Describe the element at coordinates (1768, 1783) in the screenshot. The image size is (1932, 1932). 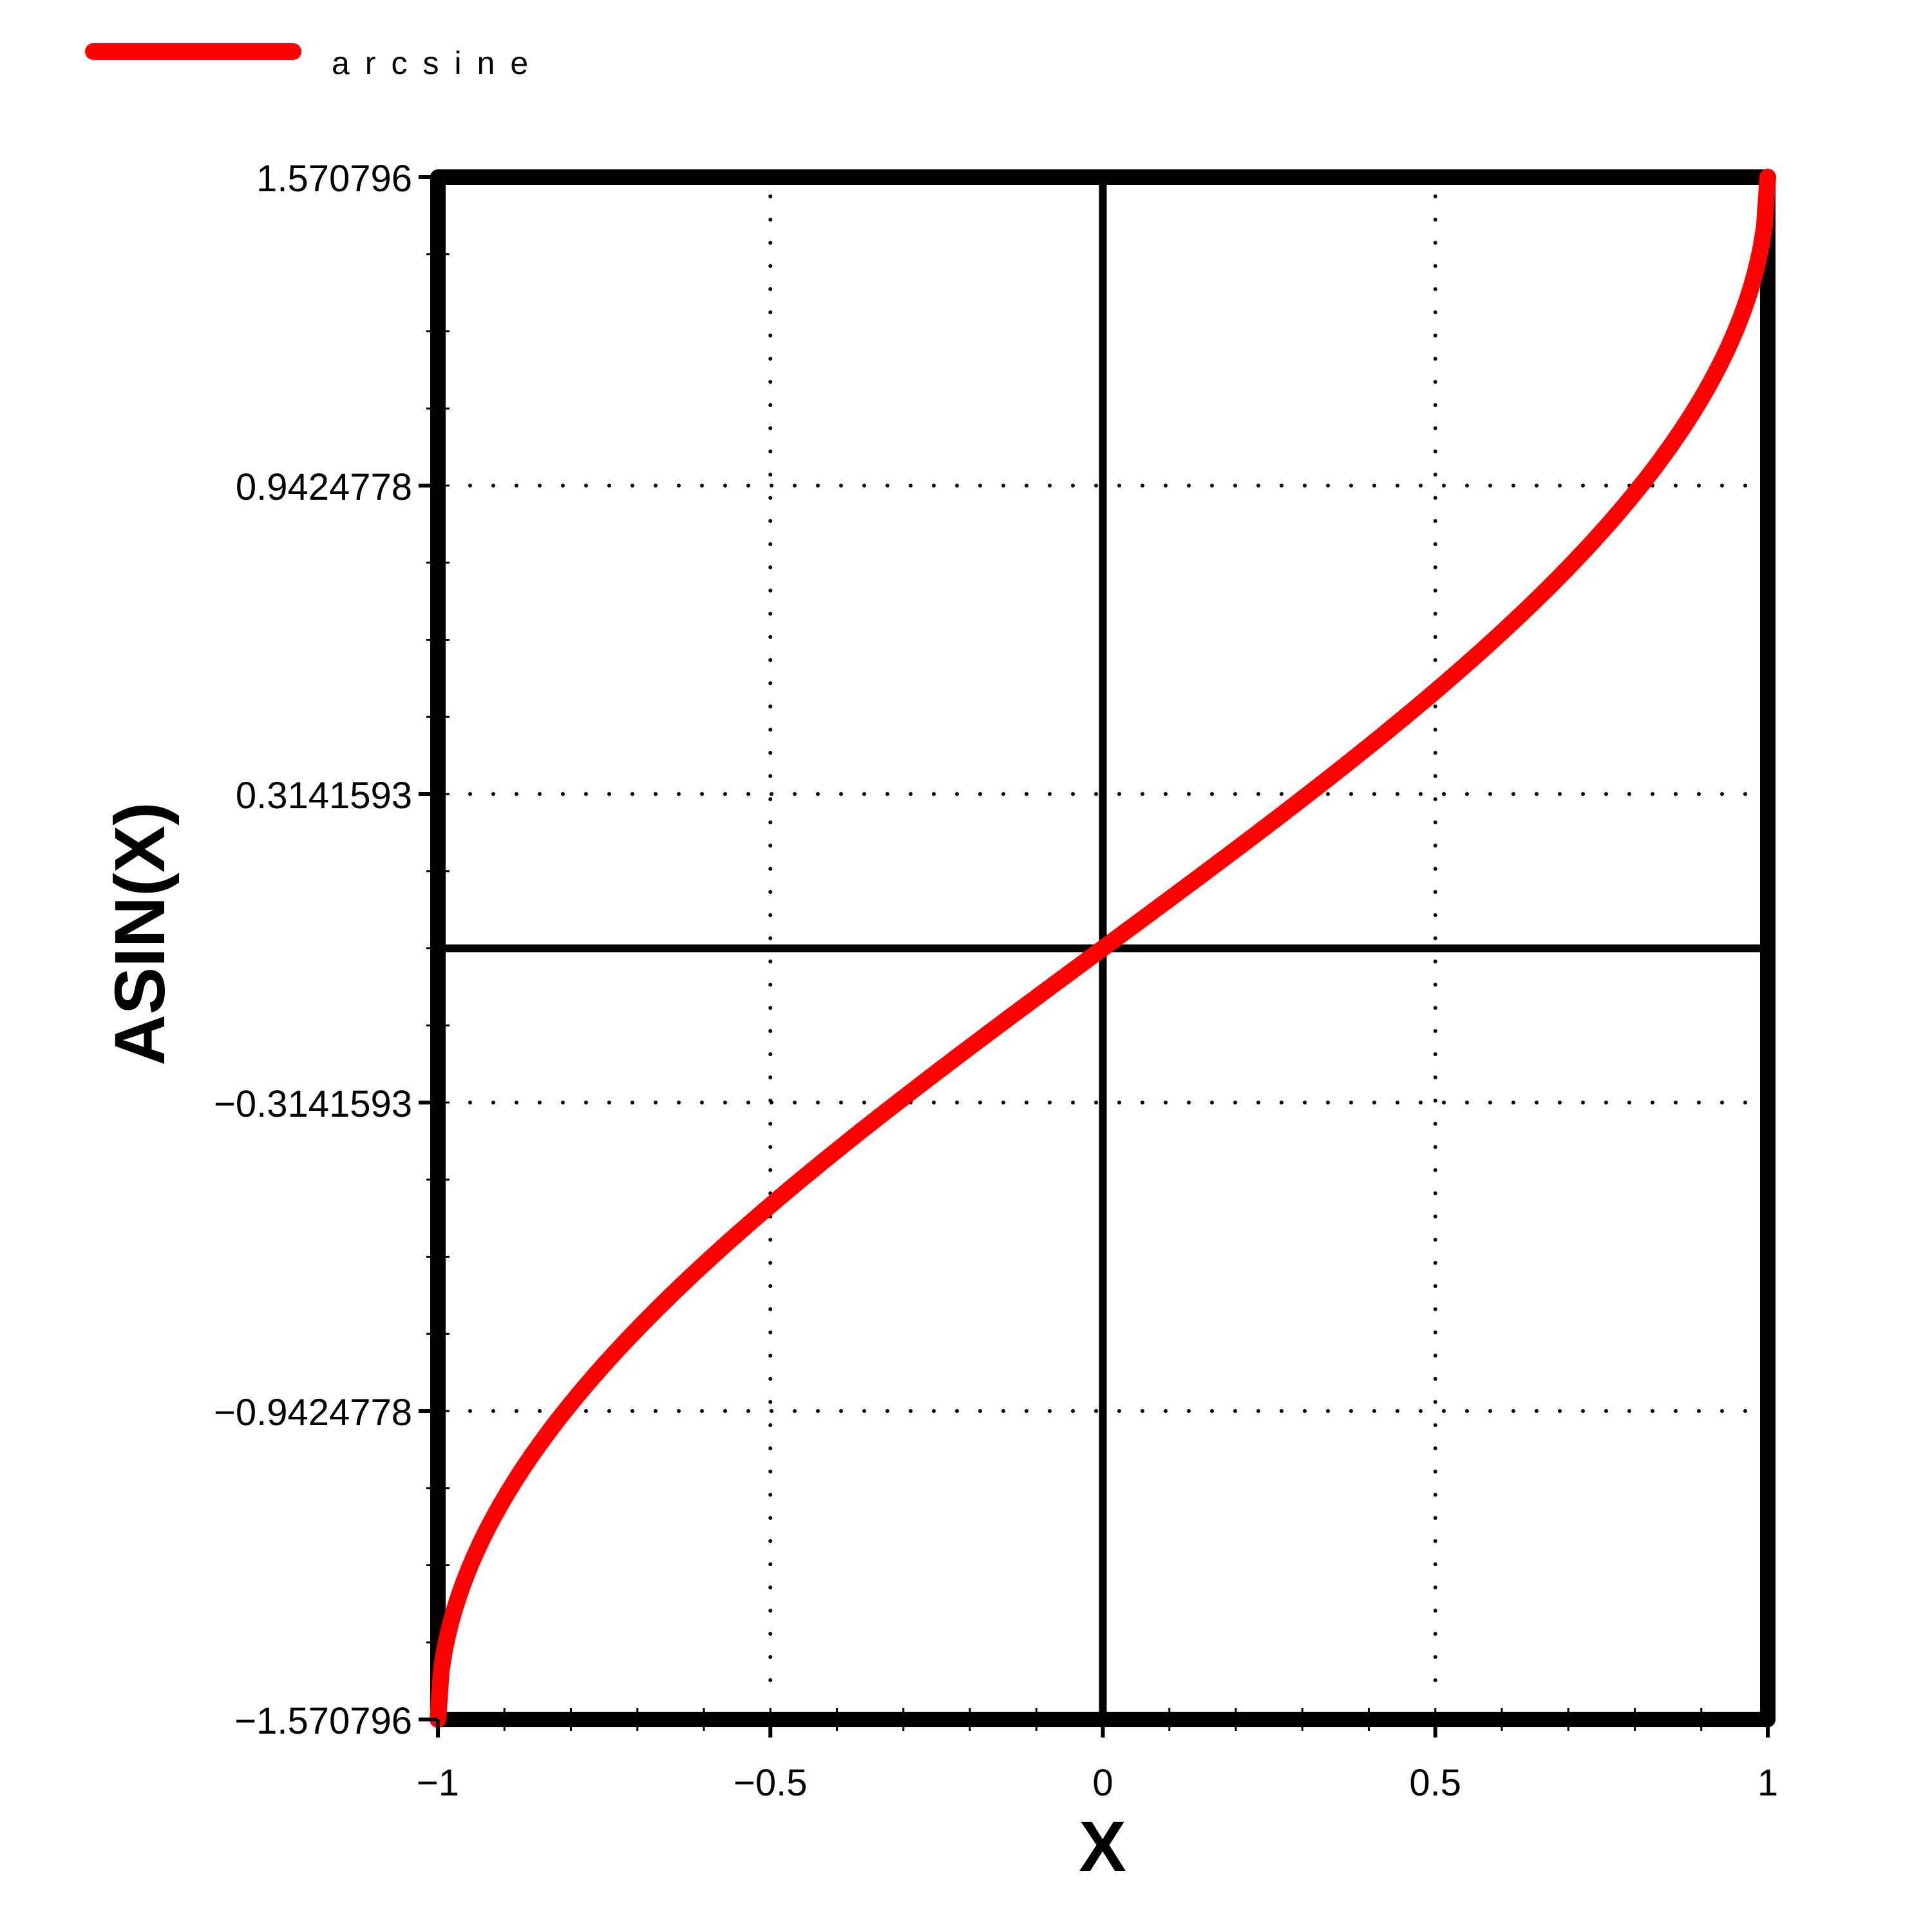
I see `x-tick-label: 1` at that location.